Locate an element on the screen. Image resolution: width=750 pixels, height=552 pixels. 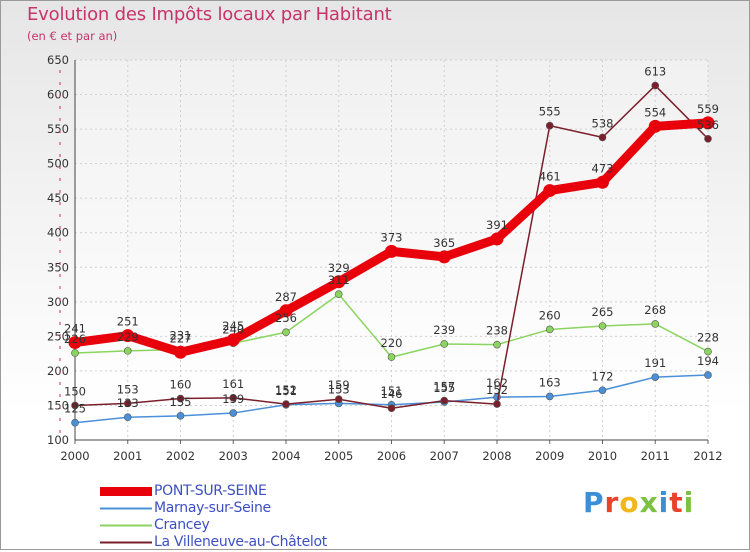
x-tick-label: 2001 is located at coordinates (127, 456).